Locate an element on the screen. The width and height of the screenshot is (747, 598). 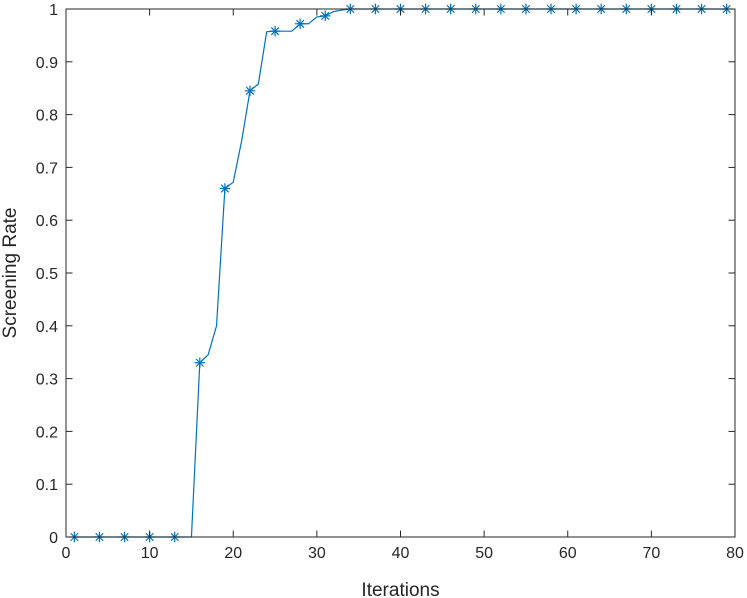
x-tick-label: 70 is located at coordinates (651, 553).